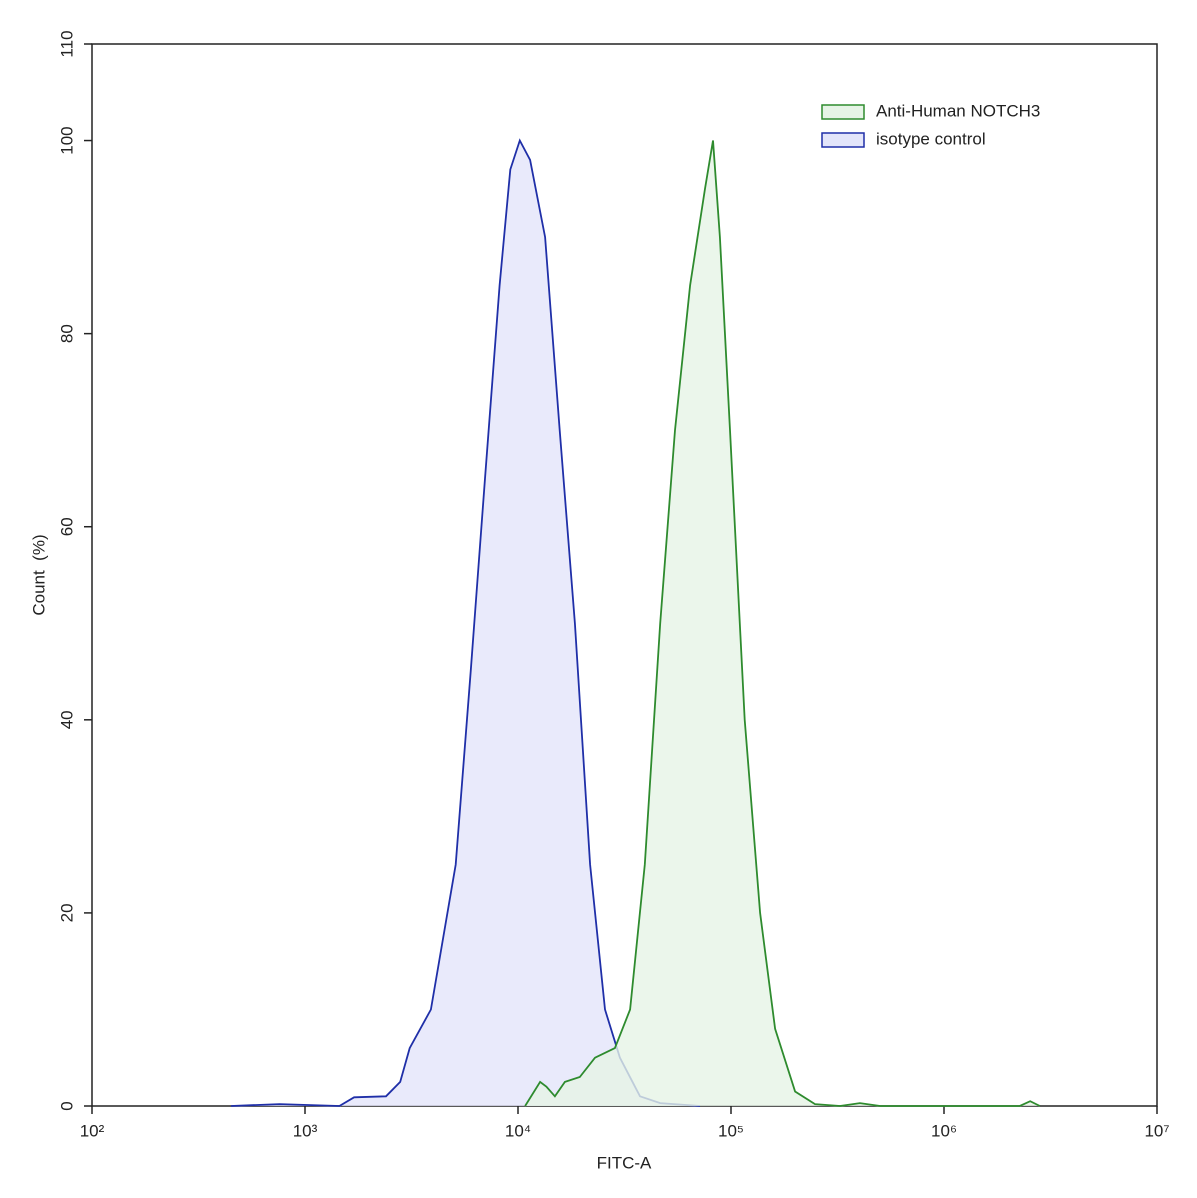 The image size is (1197, 1198). Describe the element at coordinates (92, 1130) in the screenshot. I see `x-tick-label: 10²` at that location.